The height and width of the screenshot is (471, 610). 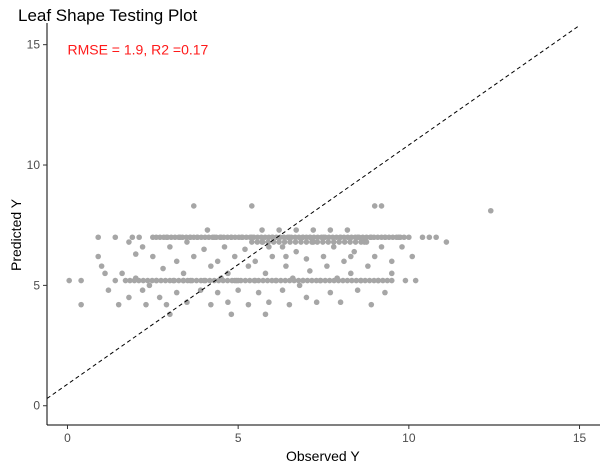 What do you see at coordinates (108, 15) in the screenshot?
I see `chart-title: Leaf Shape Testing Plot` at bounding box center [108, 15].